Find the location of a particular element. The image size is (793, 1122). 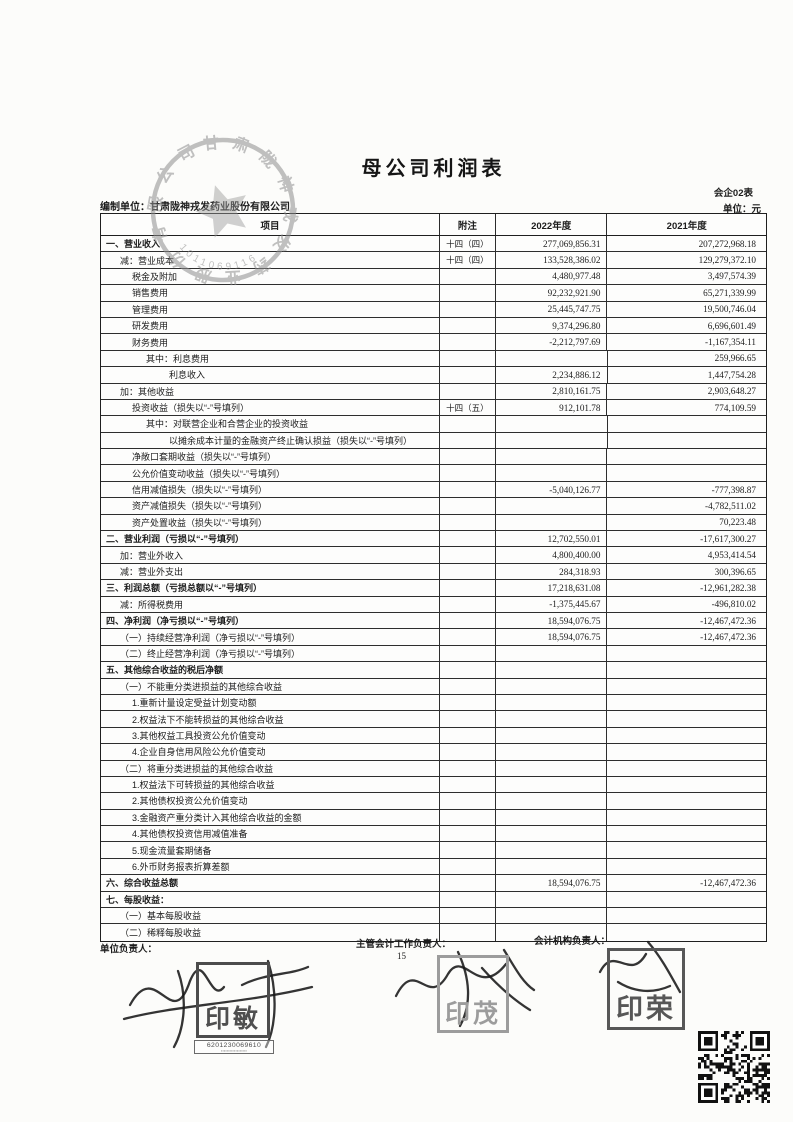

row-item-label: 3.金融资产重分类计入其他综合收益的金额 is located at coordinates (270, 817).